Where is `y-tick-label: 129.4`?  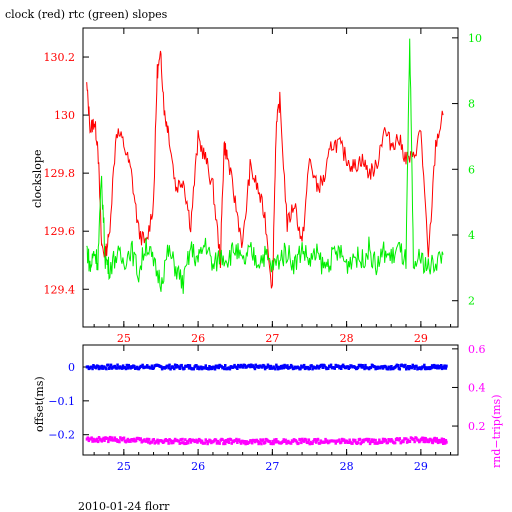 y-tick-label: 129.4 is located at coordinates (60, 289).